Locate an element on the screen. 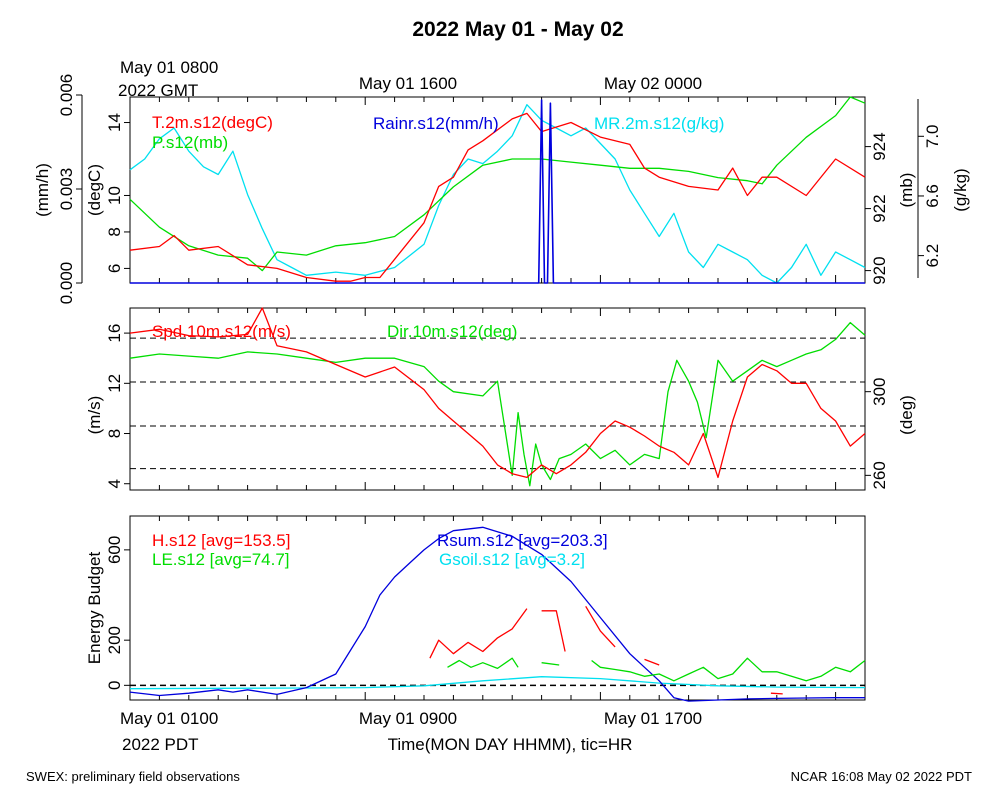  pres-axis-tick-label: 920 is located at coordinates (879, 270).